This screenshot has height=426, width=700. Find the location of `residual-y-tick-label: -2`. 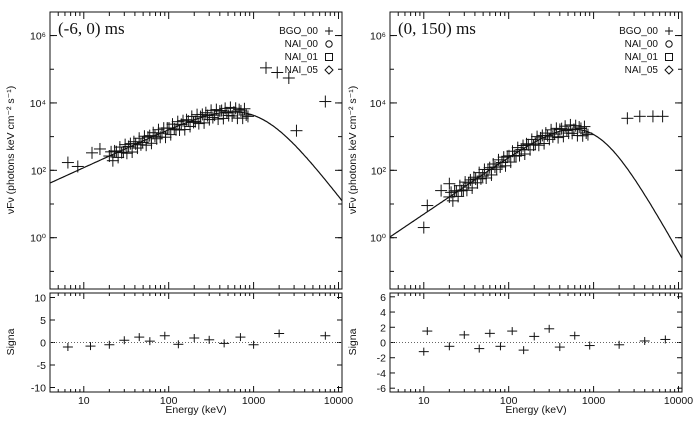

residual-y-tick-label: -2 is located at coordinates (381, 359).